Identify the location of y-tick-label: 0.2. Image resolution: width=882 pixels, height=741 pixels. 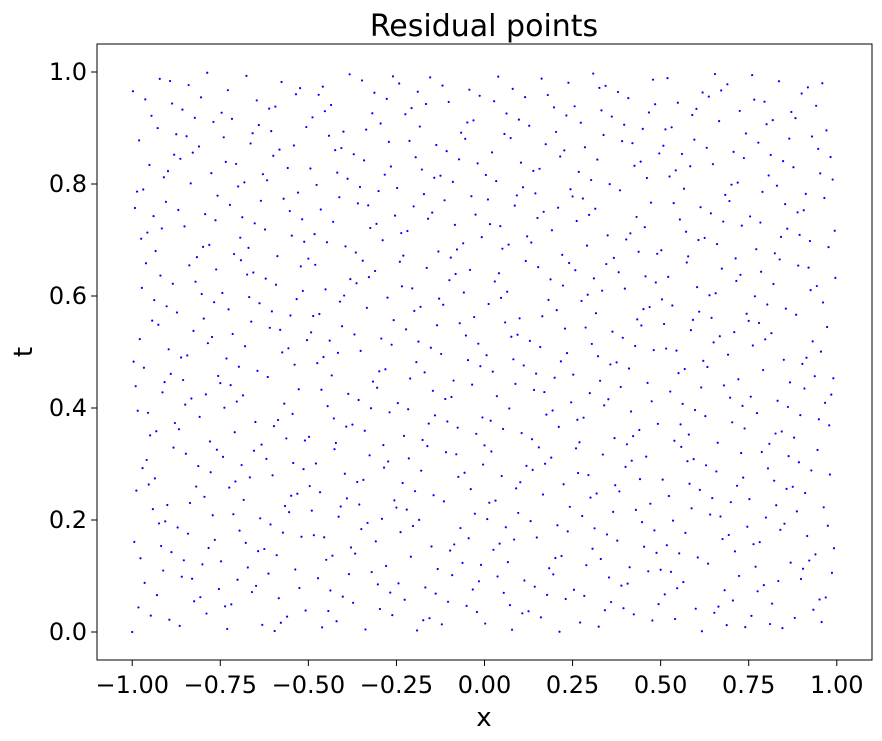
(68, 520).